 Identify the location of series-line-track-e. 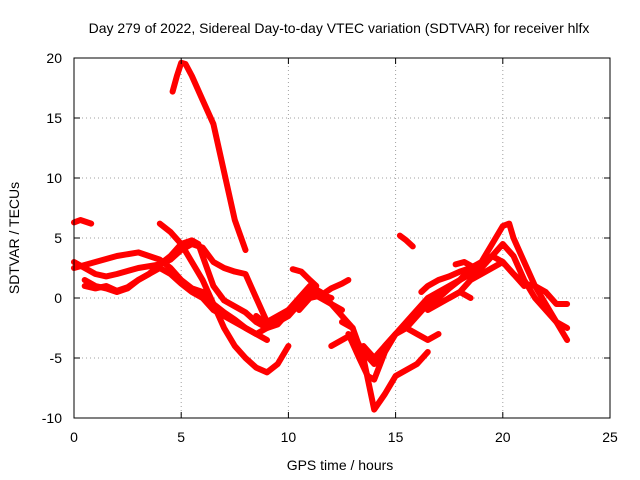
(175, 304).